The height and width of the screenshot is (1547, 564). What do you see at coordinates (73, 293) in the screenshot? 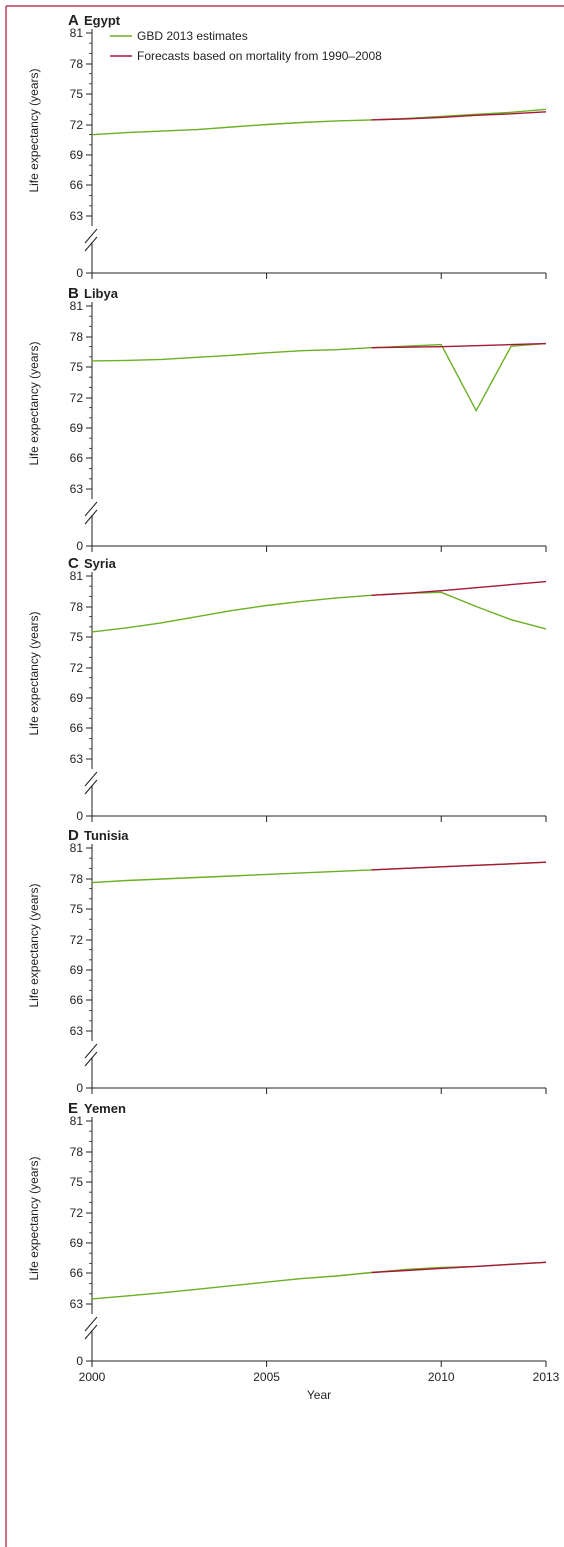
I see `panel-letter: B` at bounding box center [73, 293].